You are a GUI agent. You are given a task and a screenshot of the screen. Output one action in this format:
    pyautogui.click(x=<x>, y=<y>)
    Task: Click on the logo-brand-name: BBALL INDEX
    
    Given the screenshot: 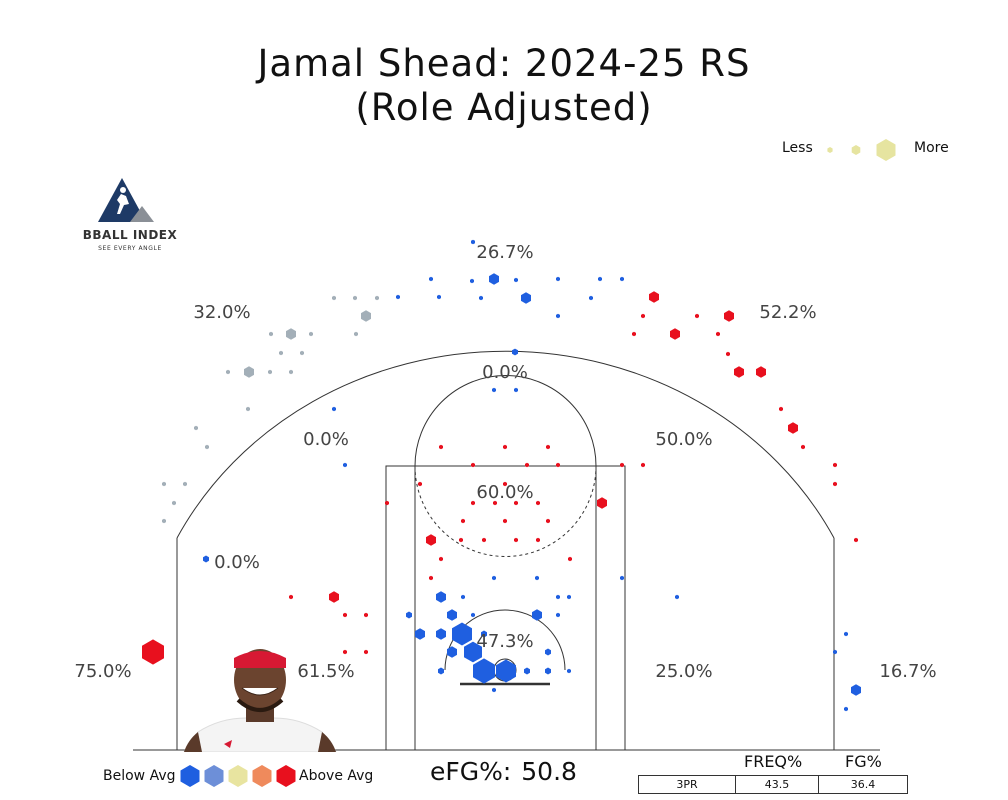 What is the action you would take?
    pyautogui.click(x=130, y=235)
    